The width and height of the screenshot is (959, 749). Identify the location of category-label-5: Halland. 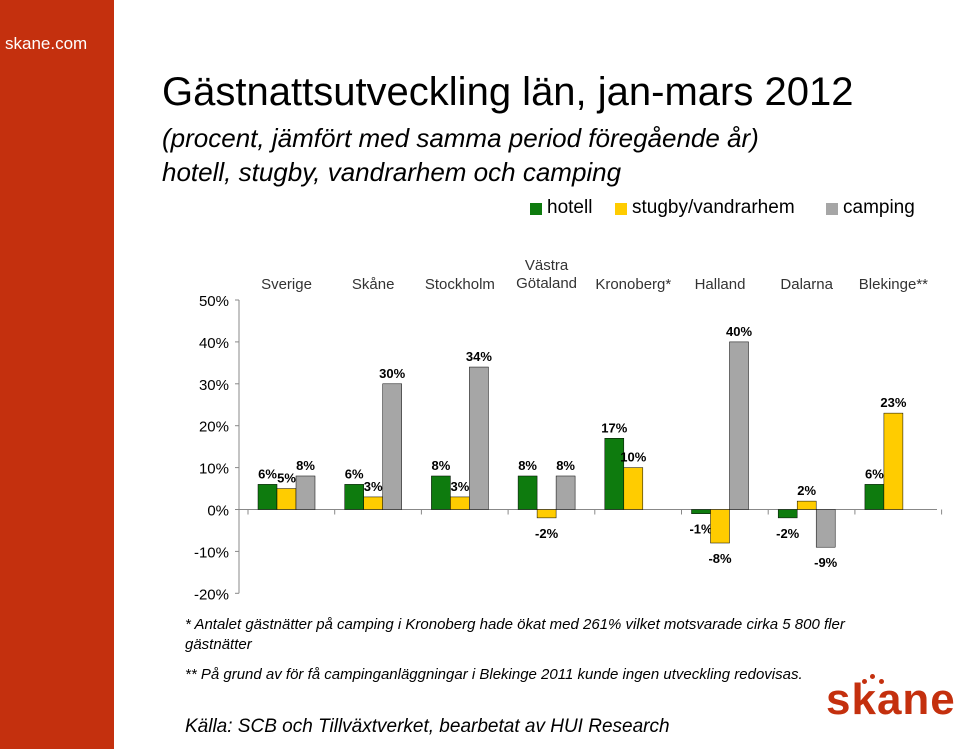
(720, 284).